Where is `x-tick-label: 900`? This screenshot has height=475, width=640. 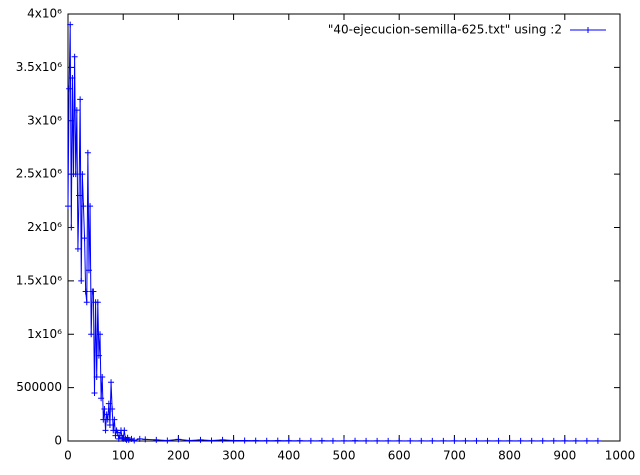 x-tick-label: 900 is located at coordinates (564, 456).